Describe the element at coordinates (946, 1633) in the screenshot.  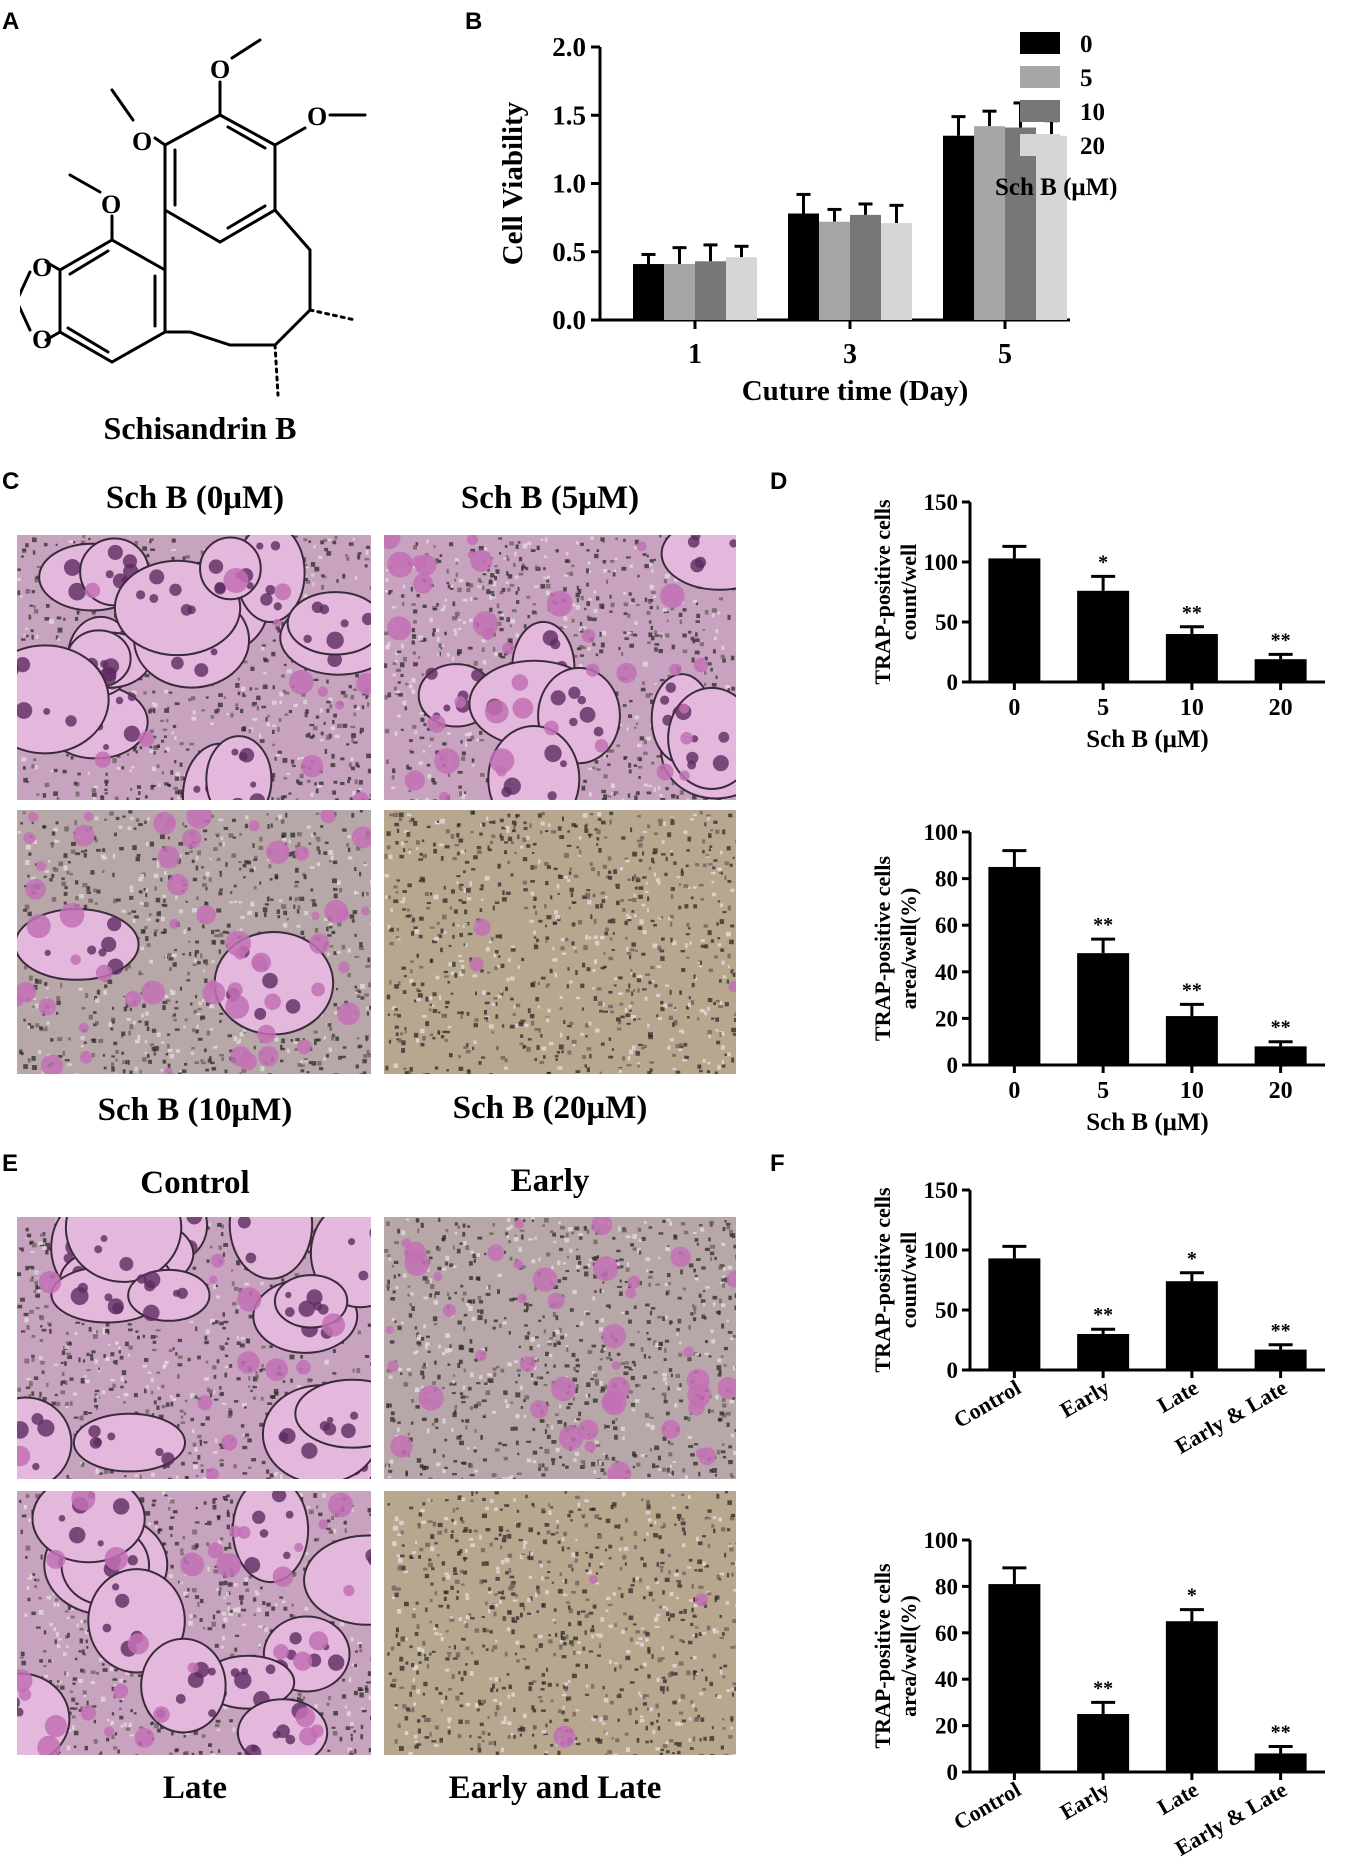
I see `y-tick-label: 60` at that location.